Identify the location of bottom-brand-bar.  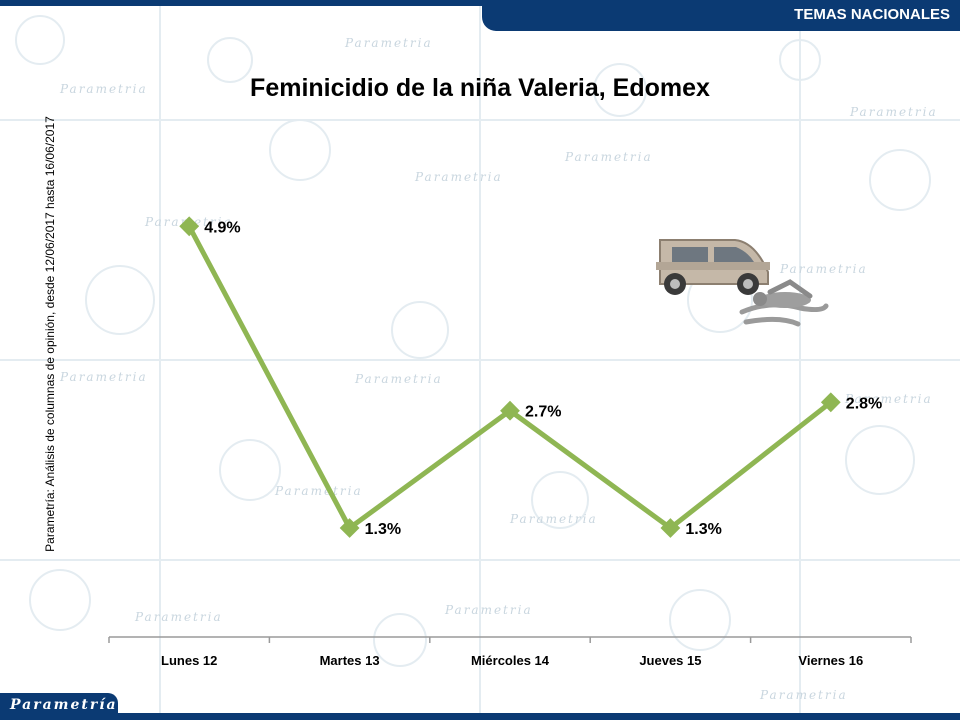
(480, 716).